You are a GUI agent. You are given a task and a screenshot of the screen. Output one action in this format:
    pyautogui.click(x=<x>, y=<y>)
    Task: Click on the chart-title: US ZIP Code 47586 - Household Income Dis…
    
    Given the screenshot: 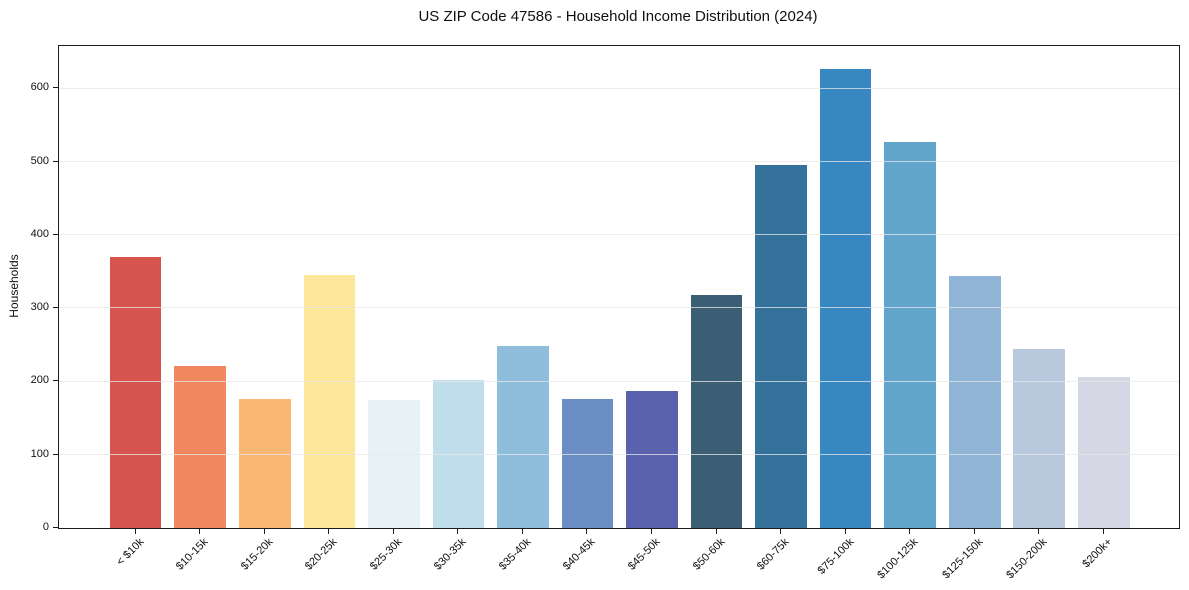 What is the action you would take?
    pyautogui.click(x=618, y=16)
    